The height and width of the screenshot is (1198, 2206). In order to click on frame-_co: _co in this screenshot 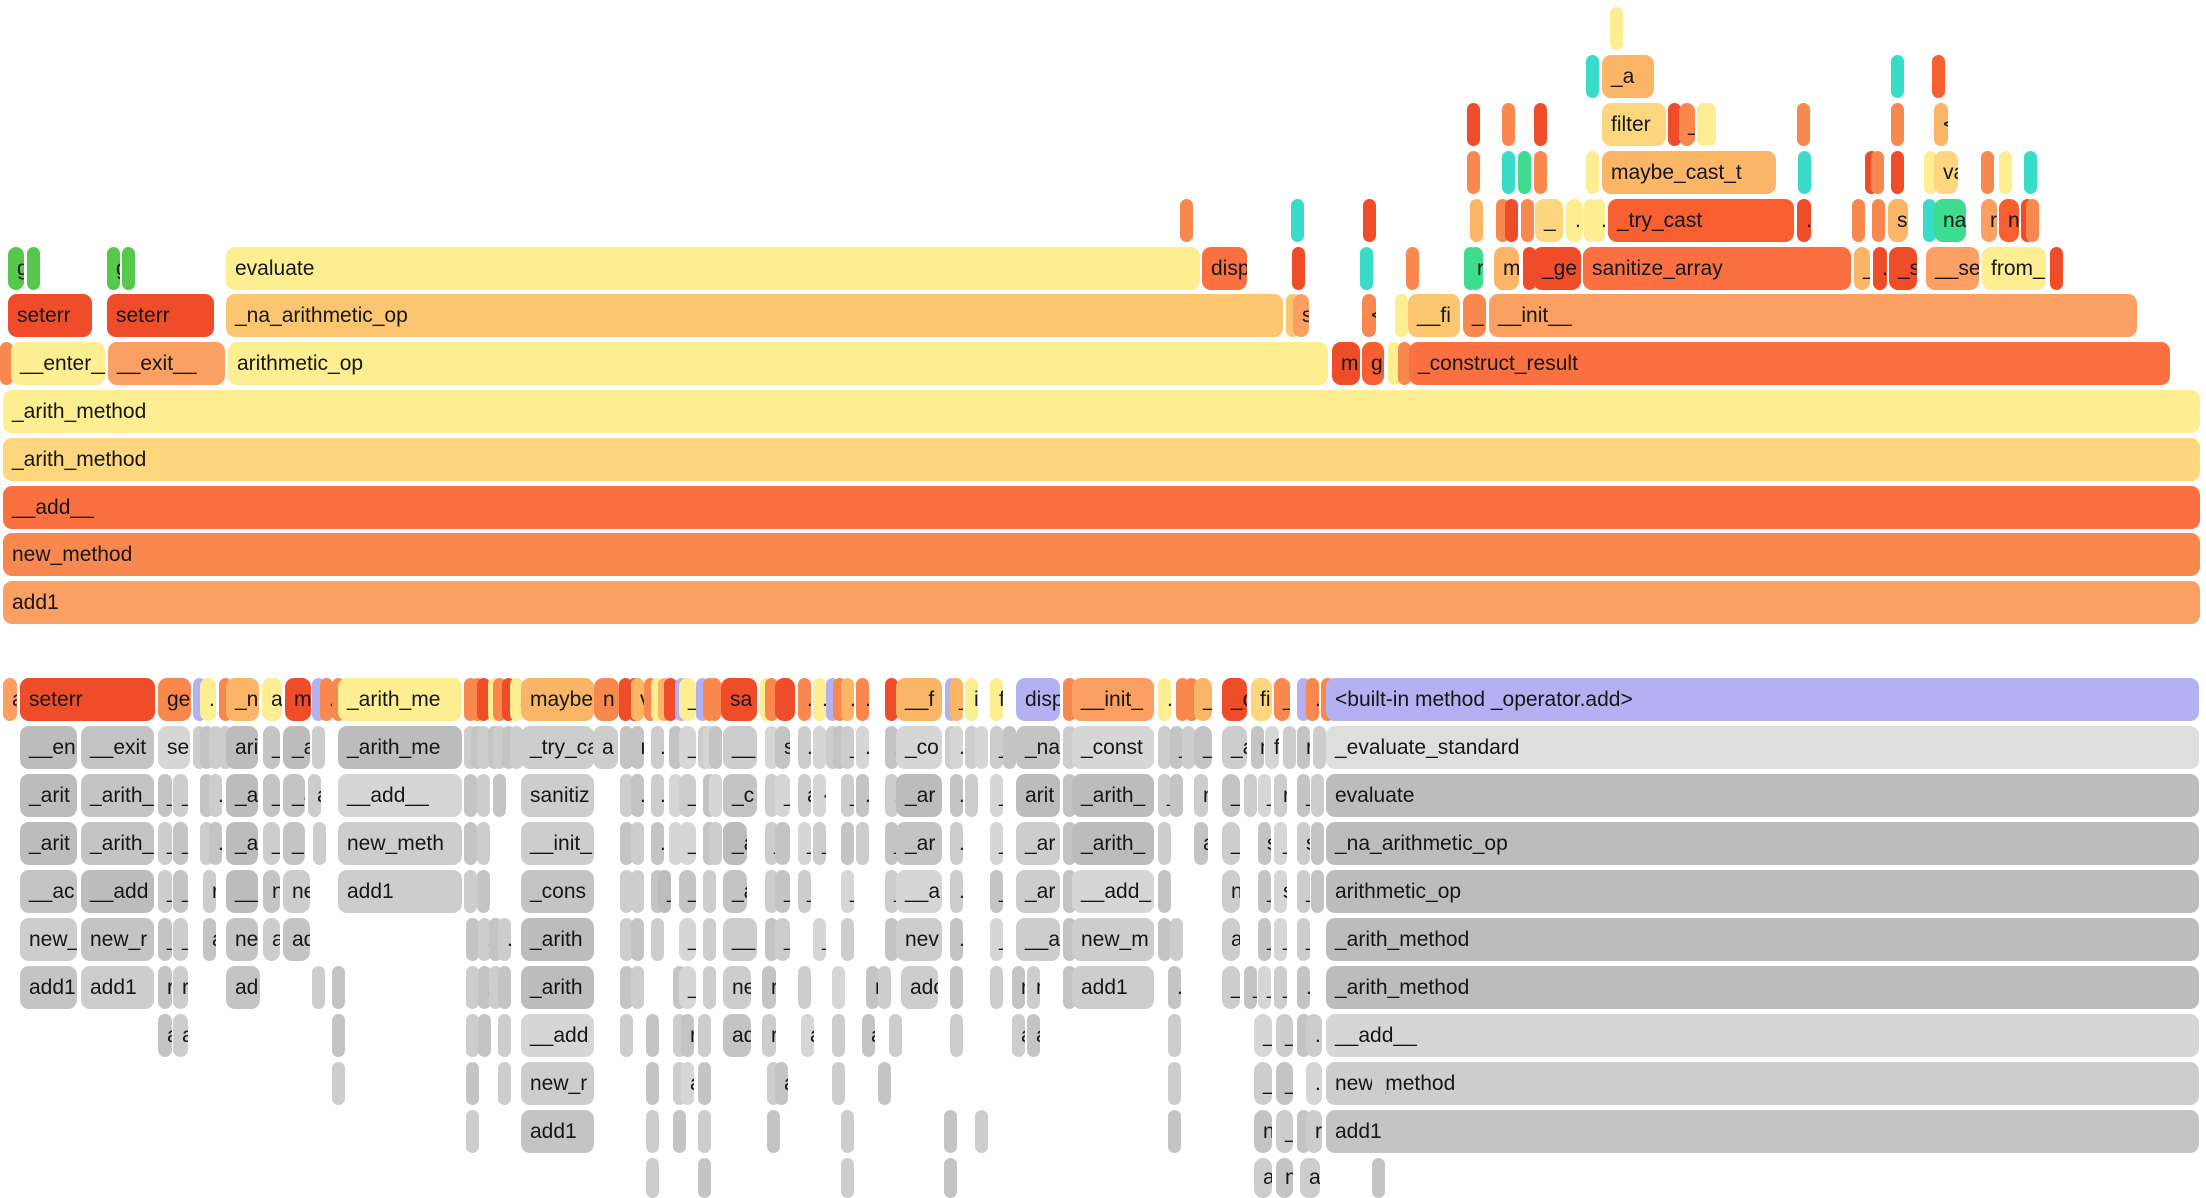, I will do `click(919, 747)`.